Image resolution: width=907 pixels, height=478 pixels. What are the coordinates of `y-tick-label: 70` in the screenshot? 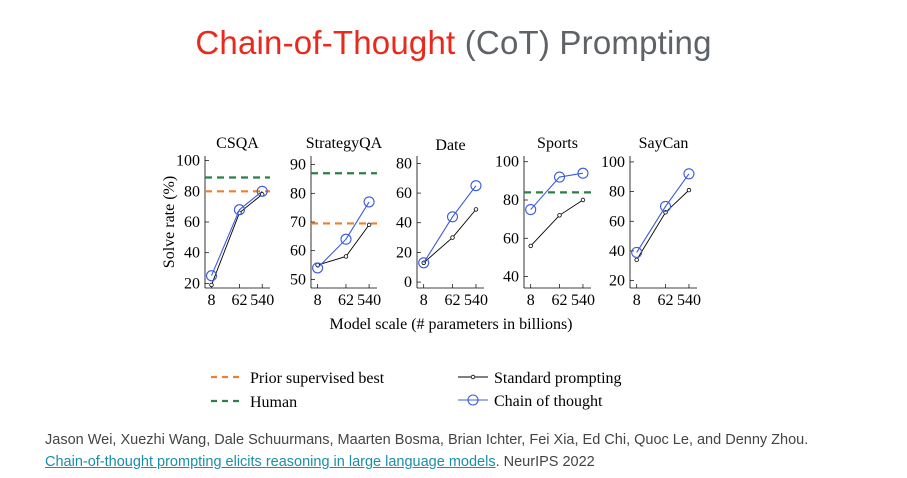 It's located at (298, 222).